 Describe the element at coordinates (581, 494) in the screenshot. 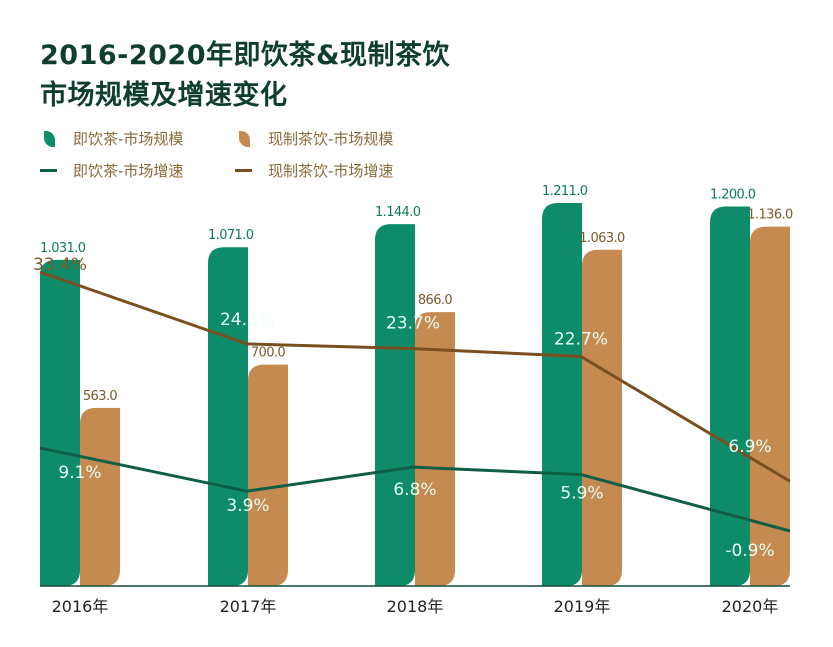

I see `data-label-rtd-growth: 5.9%` at that location.